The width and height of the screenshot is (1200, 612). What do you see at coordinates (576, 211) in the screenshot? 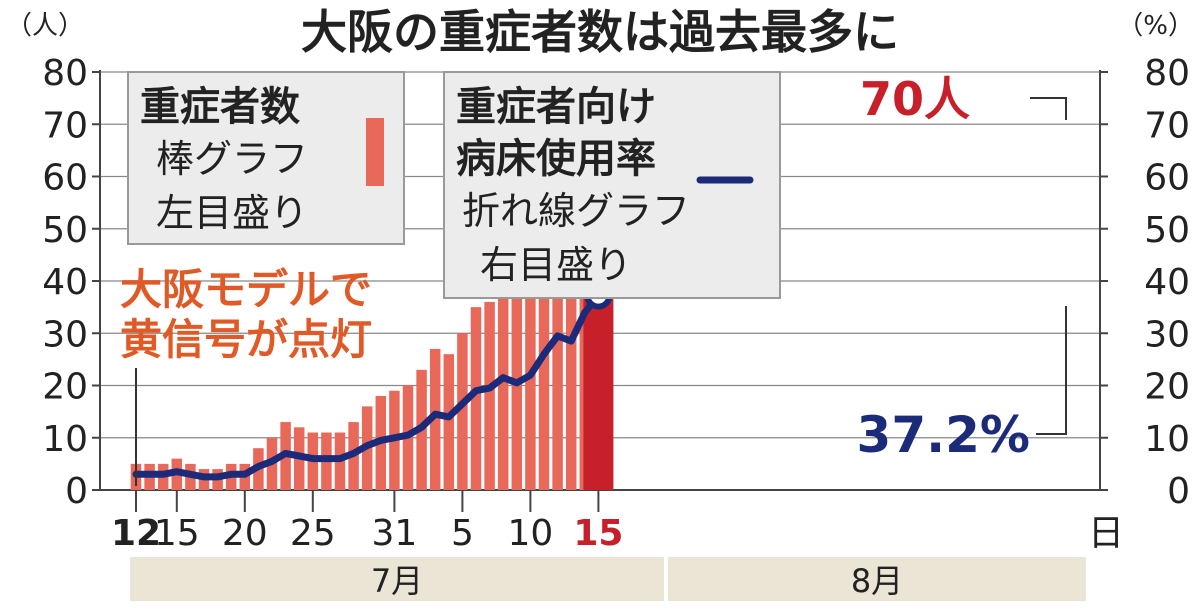
I see `legend-line-sub-1: 折れ線グラフ` at bounding box center [576, 211].